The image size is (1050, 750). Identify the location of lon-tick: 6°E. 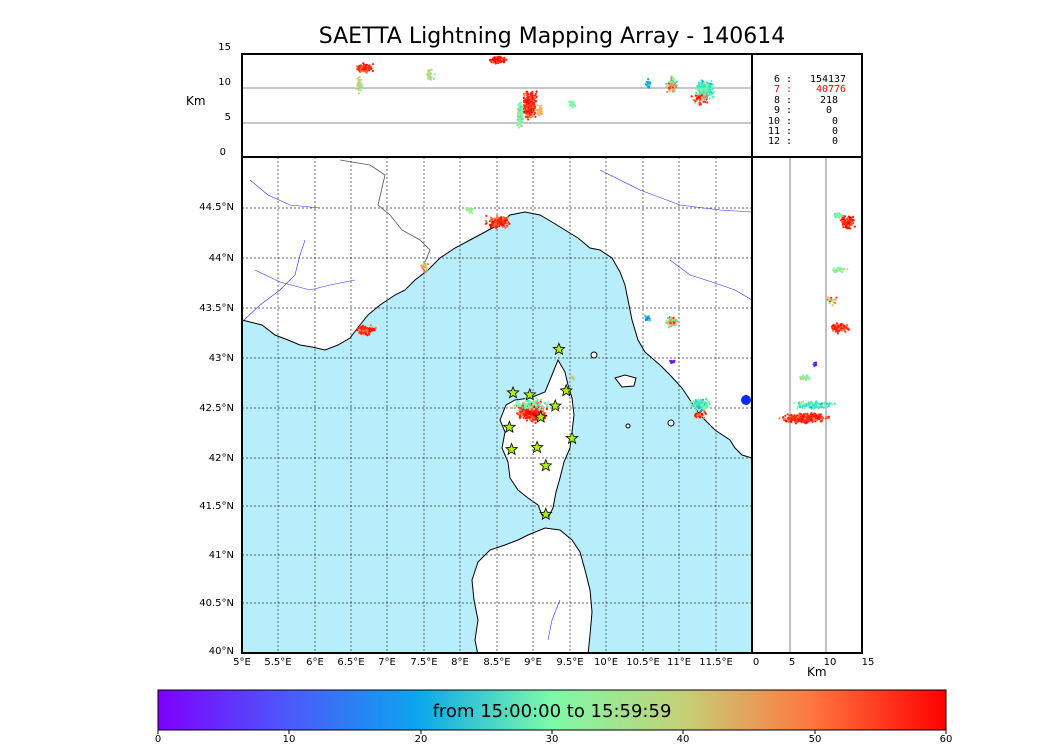
(315, 662).